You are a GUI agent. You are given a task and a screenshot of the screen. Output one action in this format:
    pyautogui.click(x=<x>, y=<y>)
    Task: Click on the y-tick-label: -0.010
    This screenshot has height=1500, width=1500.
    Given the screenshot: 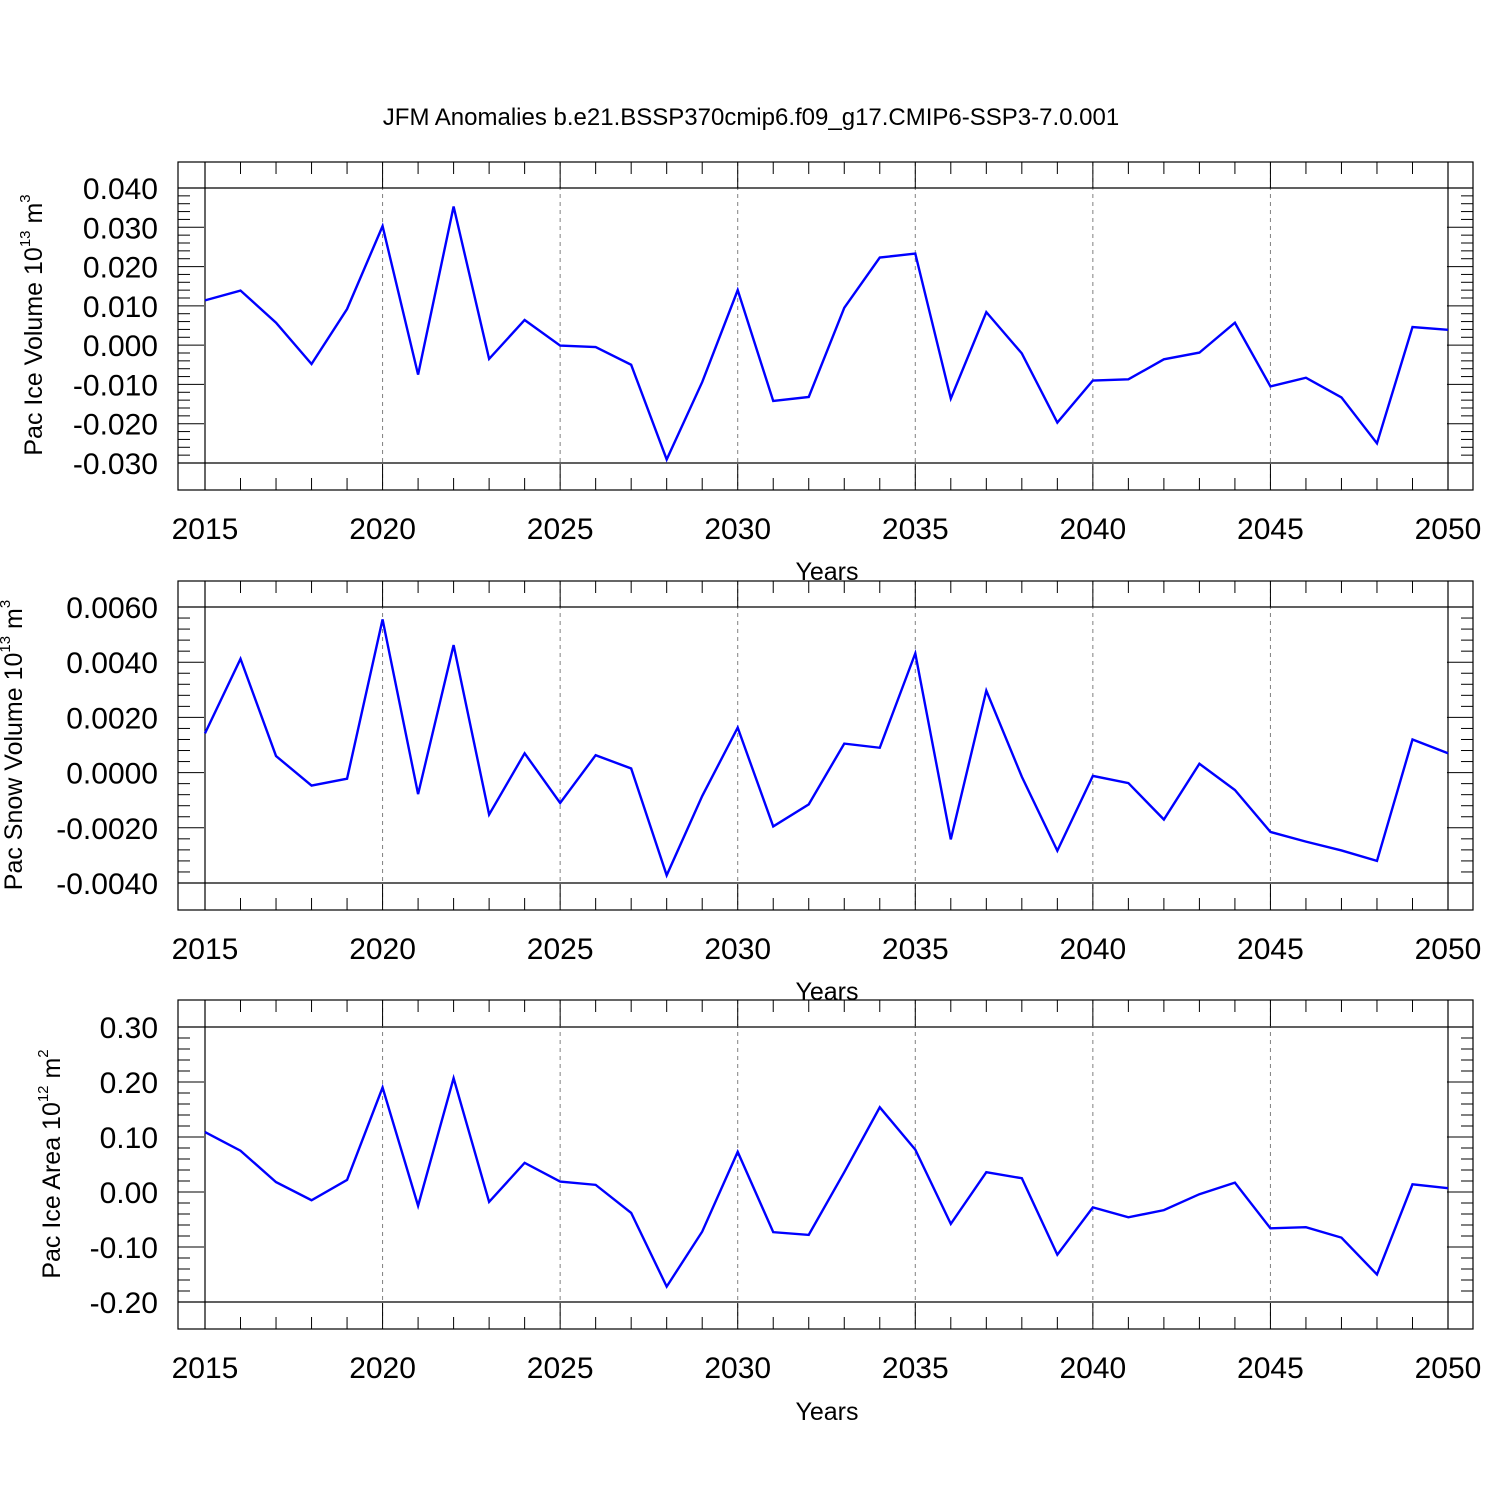 What is the action you would take?
    pyautogui.click(x=115, y=385)
    